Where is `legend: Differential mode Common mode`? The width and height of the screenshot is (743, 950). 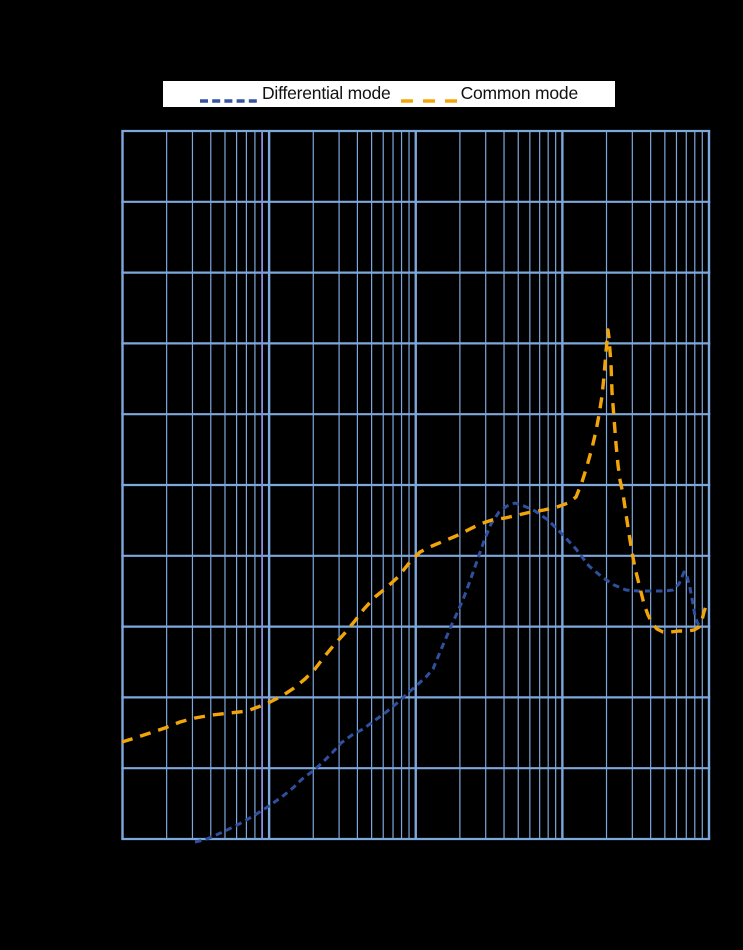
legend: Differential mode Common mode is located at coordinates (389, 94).